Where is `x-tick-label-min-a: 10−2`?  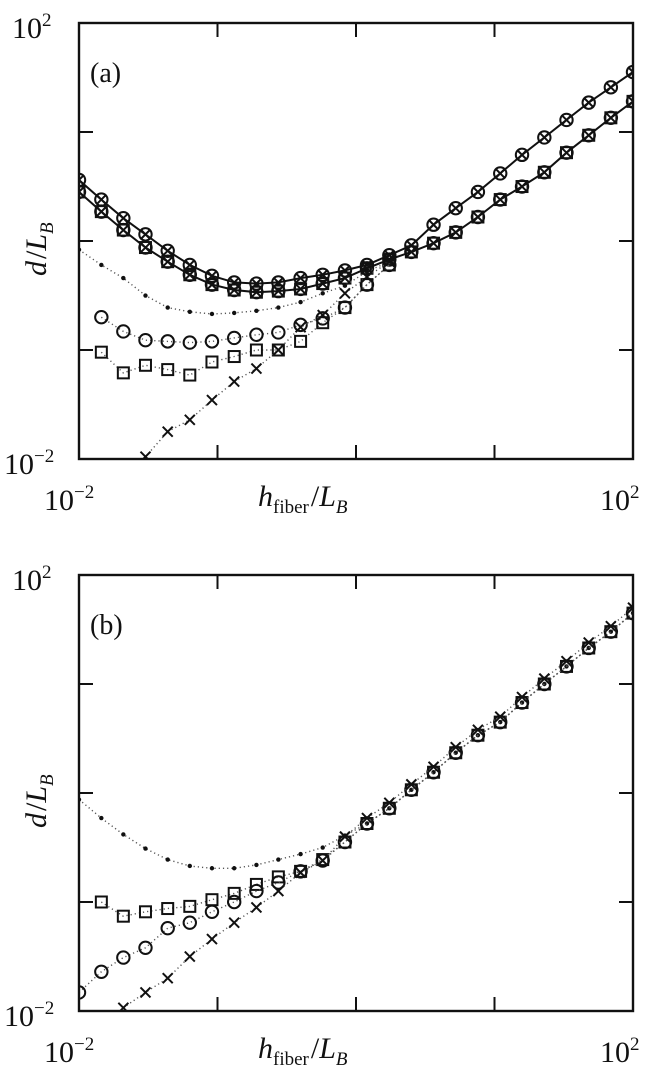
x-tick-label-min-a: 10−2 is located at coordinates (69, 499).